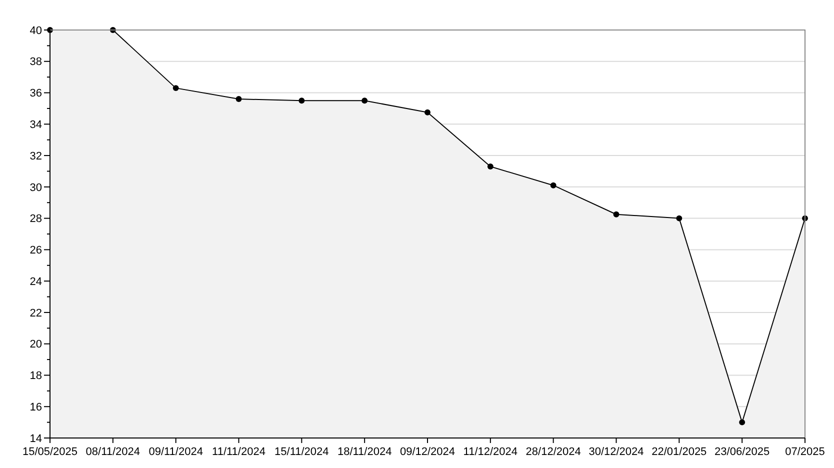 The height and width of the screenshot is (468, 834). What do you see at coordinates (679, 452) in the screenshot?
I see `x-tick-label: 22/01/2025` at bounding box center [679, 452].